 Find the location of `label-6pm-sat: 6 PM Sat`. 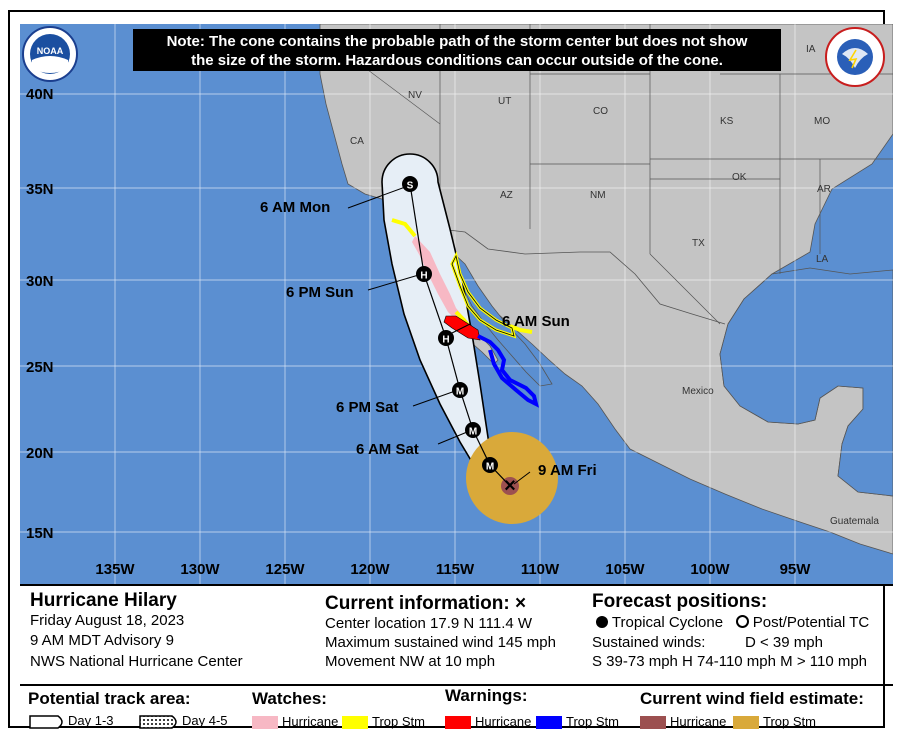

label-6pm-sat: 6 PM Sat is located at coordinates (367, 407).